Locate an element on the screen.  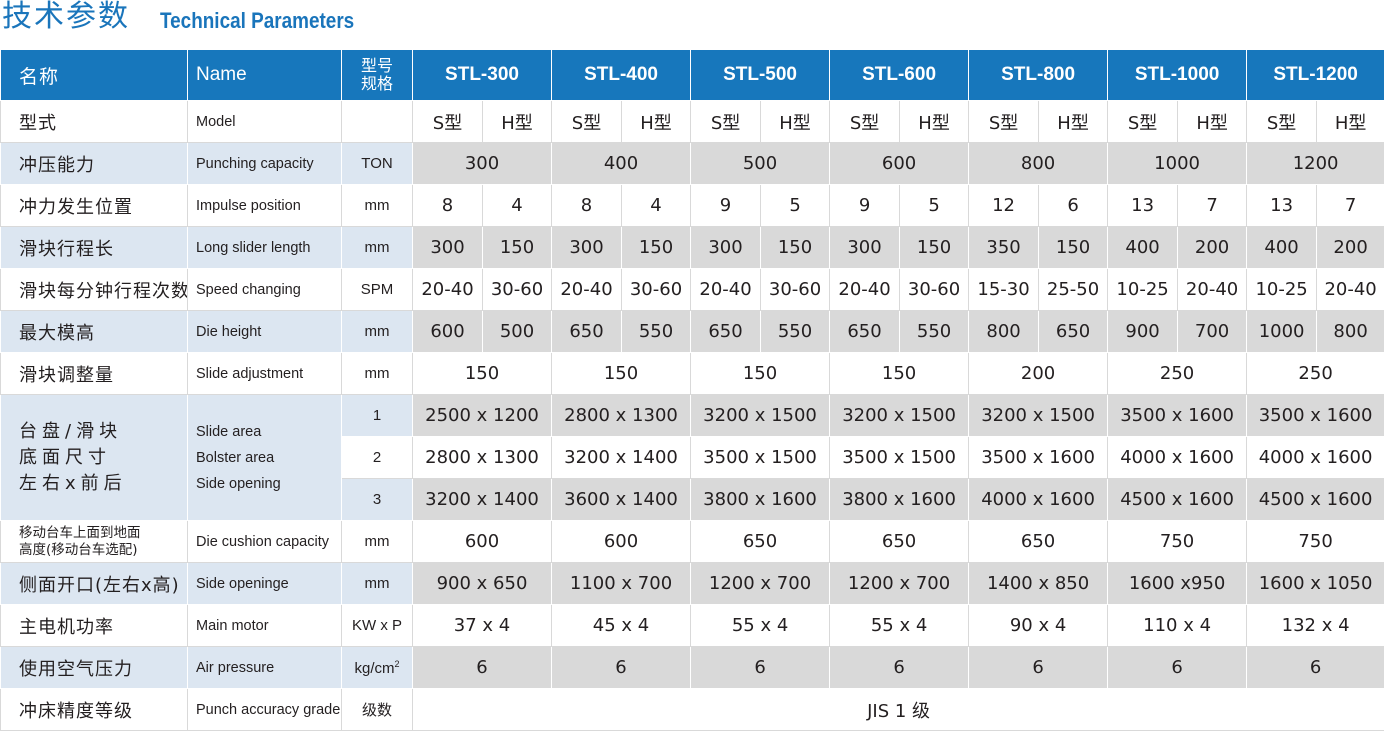
row-label-en: Model is located at coordinates (265, 122).